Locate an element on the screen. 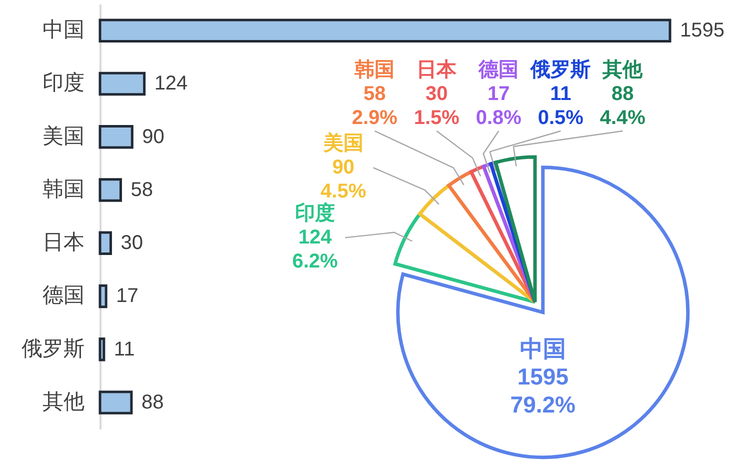 The width and height of the screenshot is (755, 470). slice-label: 俄罗斯 is located at coordinates (560, 70).